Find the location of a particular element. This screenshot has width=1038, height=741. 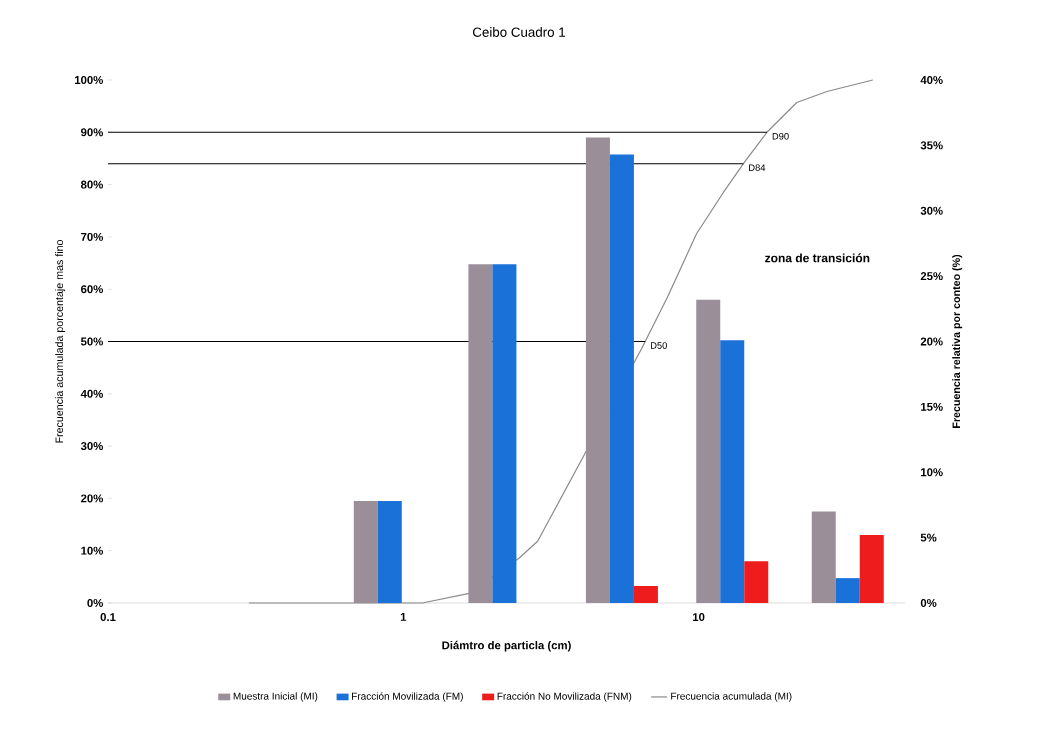

y2-axis-title: Frecuencia relativa por conteo (%) is located at coordinates (957, 341).